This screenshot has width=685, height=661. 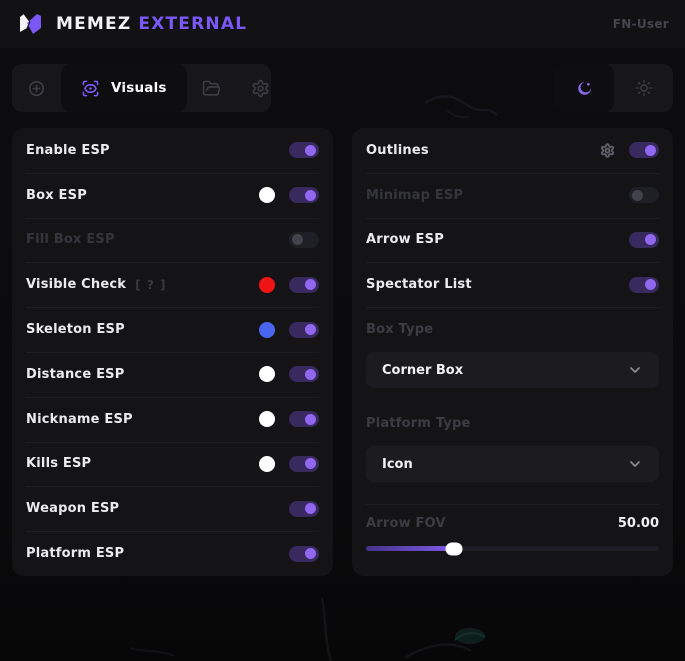 What do you see at coordinates (56, 195) in the screenshot?
I see `setting-label: Box ESP` at bounding box center [56, 195].